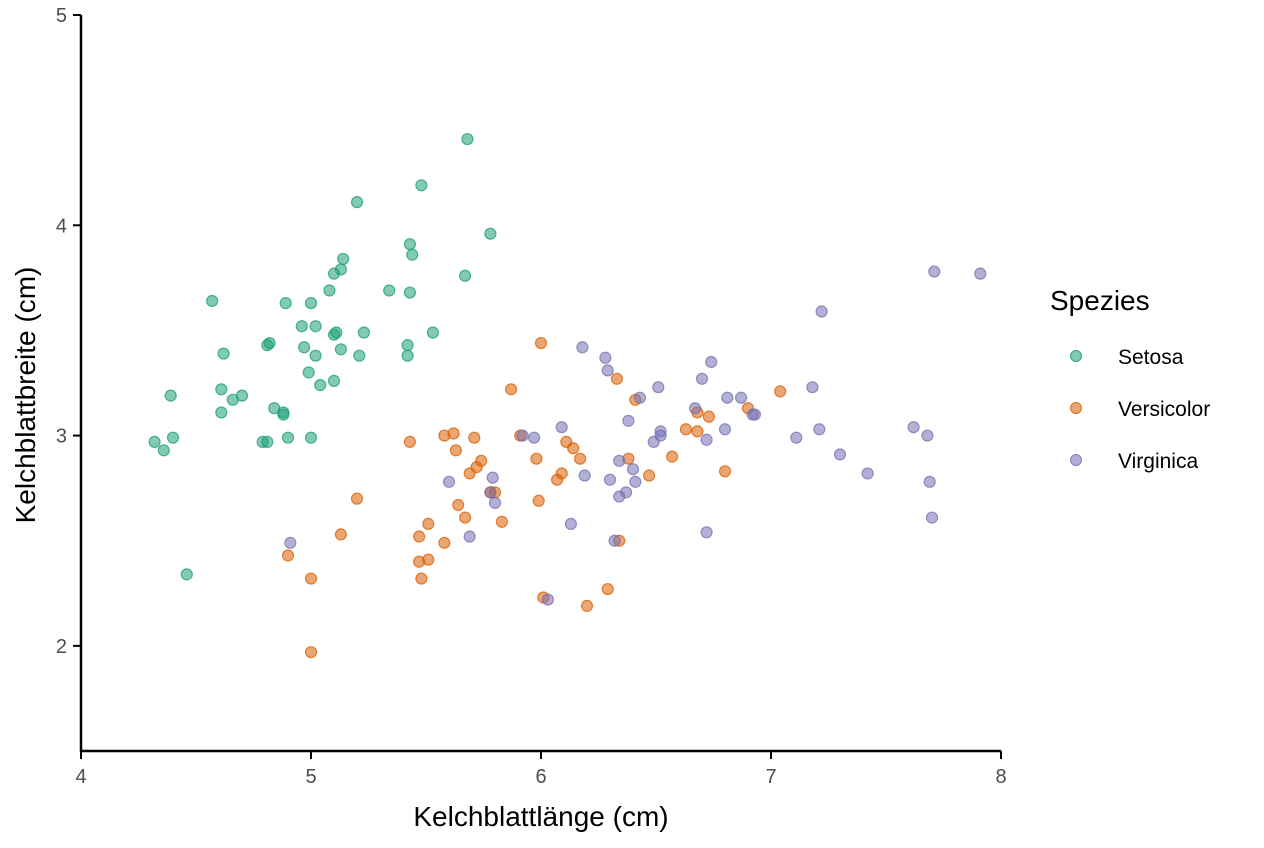 The width and height of the screenshot is (1264, 848). What do you see at coordinates (310, 777) in the screenshot?
I see `x-tick-label: 5` at bounding box center [310, 777].